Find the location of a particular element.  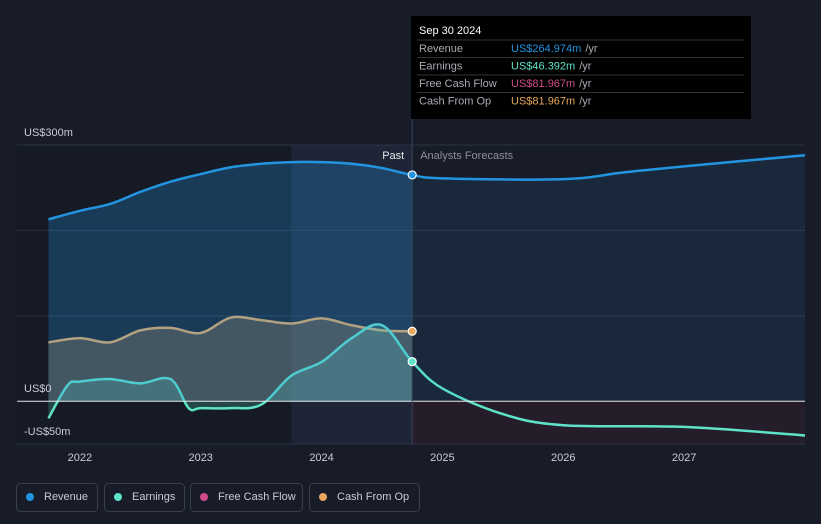

x-tick-label: 2022 is located at coordinates (80, 458).